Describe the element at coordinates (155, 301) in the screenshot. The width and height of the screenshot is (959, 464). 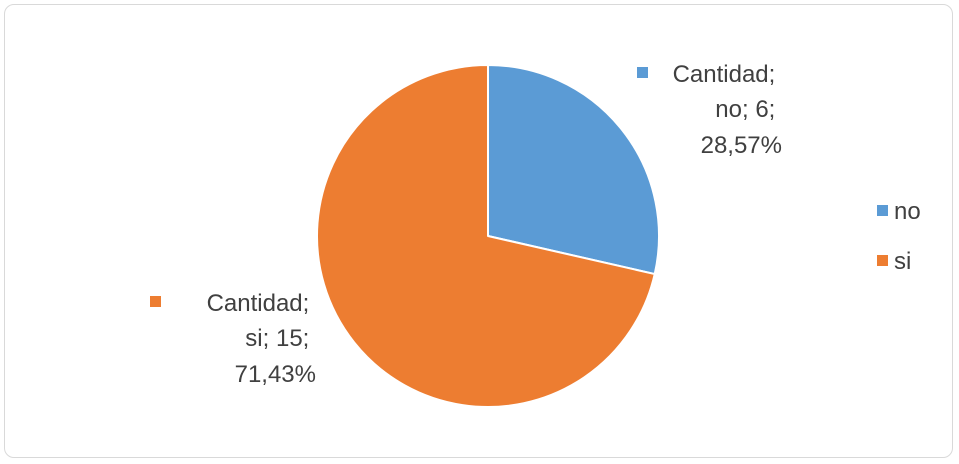
I see `data-label-si-key` at that location.